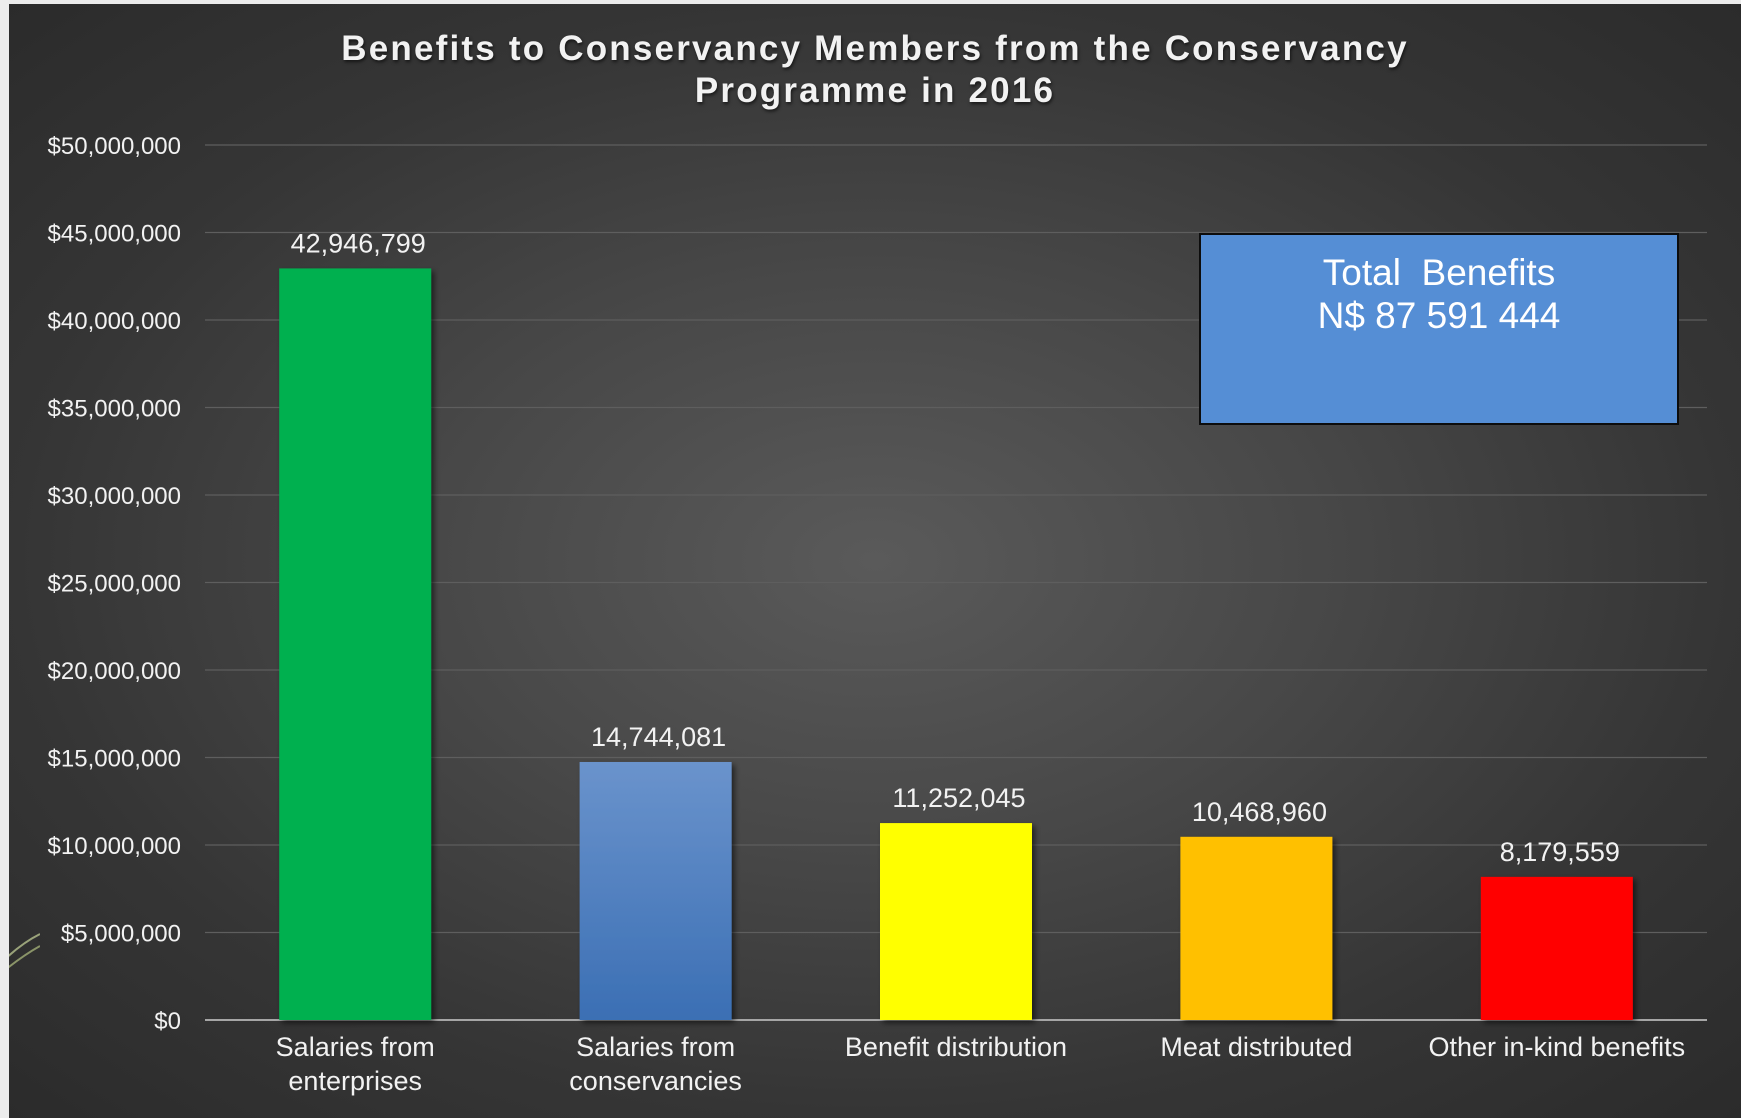 This screenshot has width=1741, height=1118. I want to click on decorative-swoosh-left, so click(24, 951).